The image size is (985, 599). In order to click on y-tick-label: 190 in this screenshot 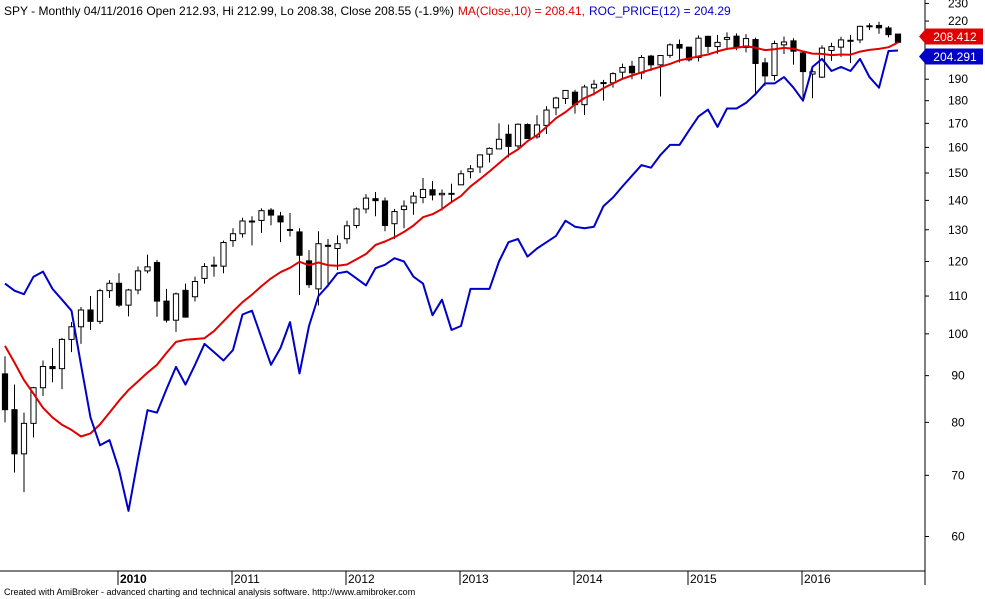, I will do `click(958, 79)`.